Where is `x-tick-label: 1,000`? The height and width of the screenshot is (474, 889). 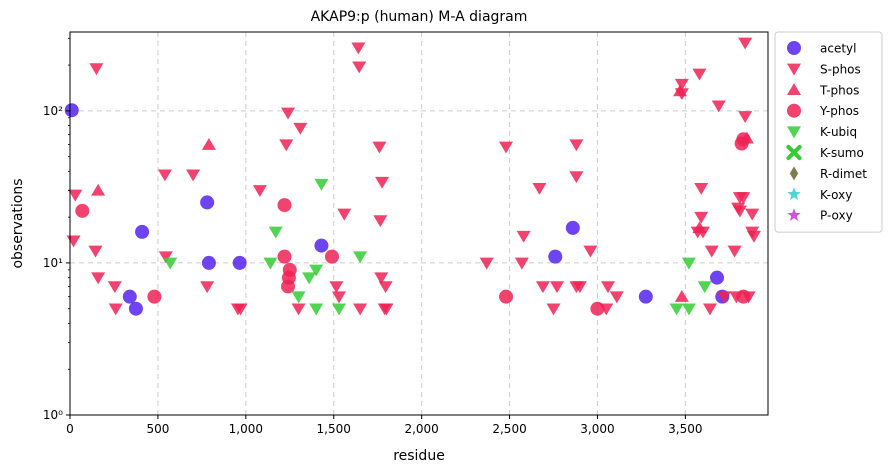
x-tick-label: 1,000 is located at coordinates (246, 429).